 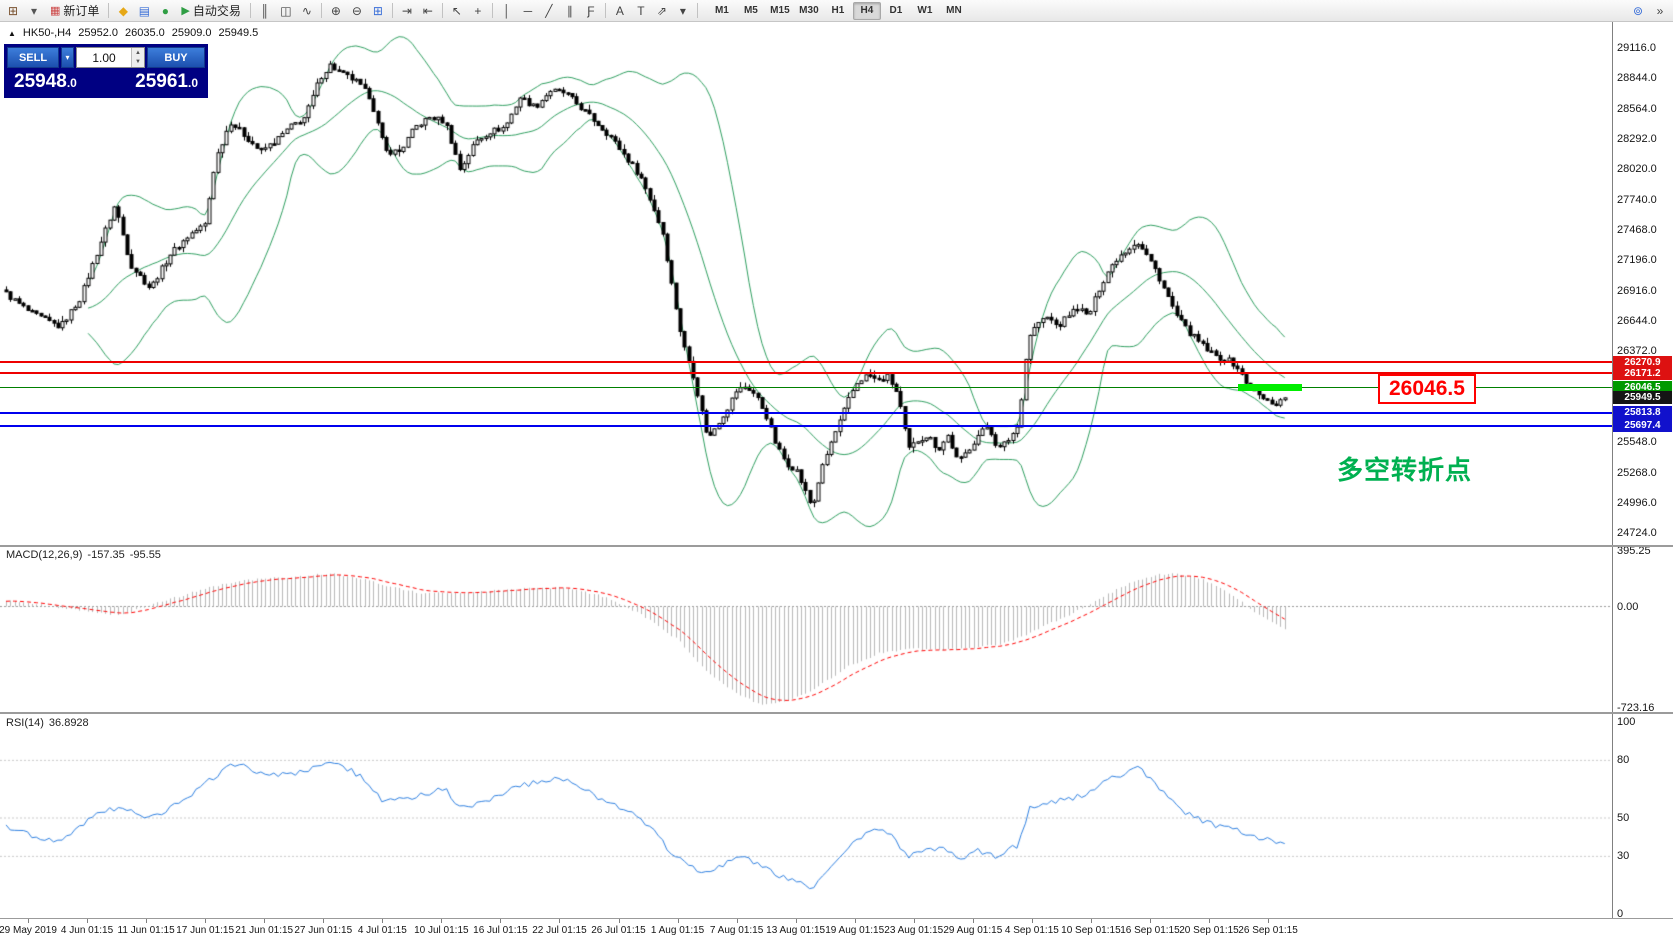 I want to click on price-tick: 27468.0, so click(x=1637, y=230).